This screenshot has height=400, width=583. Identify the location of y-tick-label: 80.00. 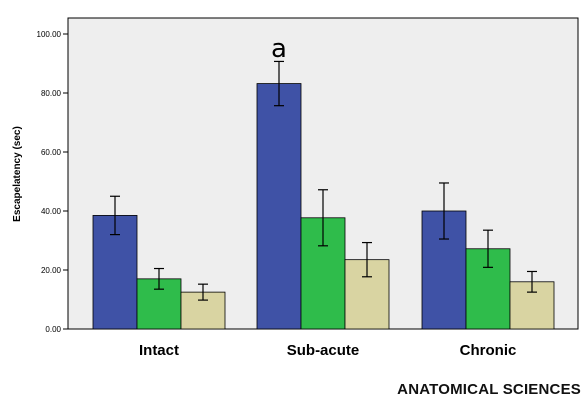
(51, 93).